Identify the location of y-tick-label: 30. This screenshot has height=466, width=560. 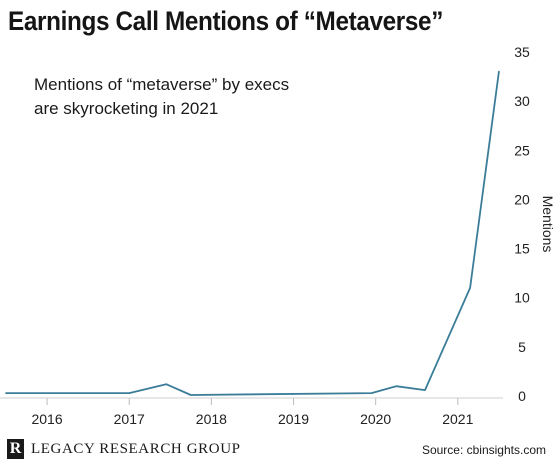
(522, 101).